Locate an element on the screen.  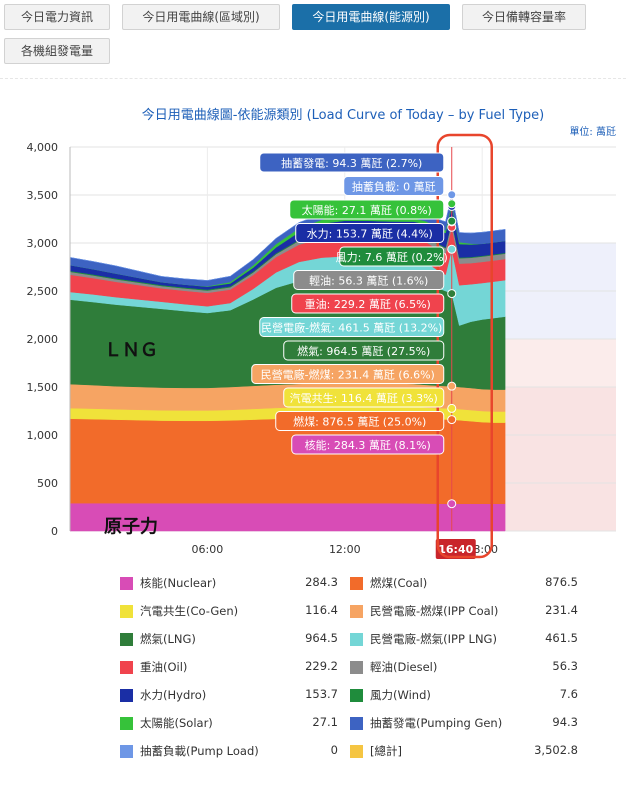
legend-item: 輕油(Diesel) 56.3 is located at coordinates (464, 667).